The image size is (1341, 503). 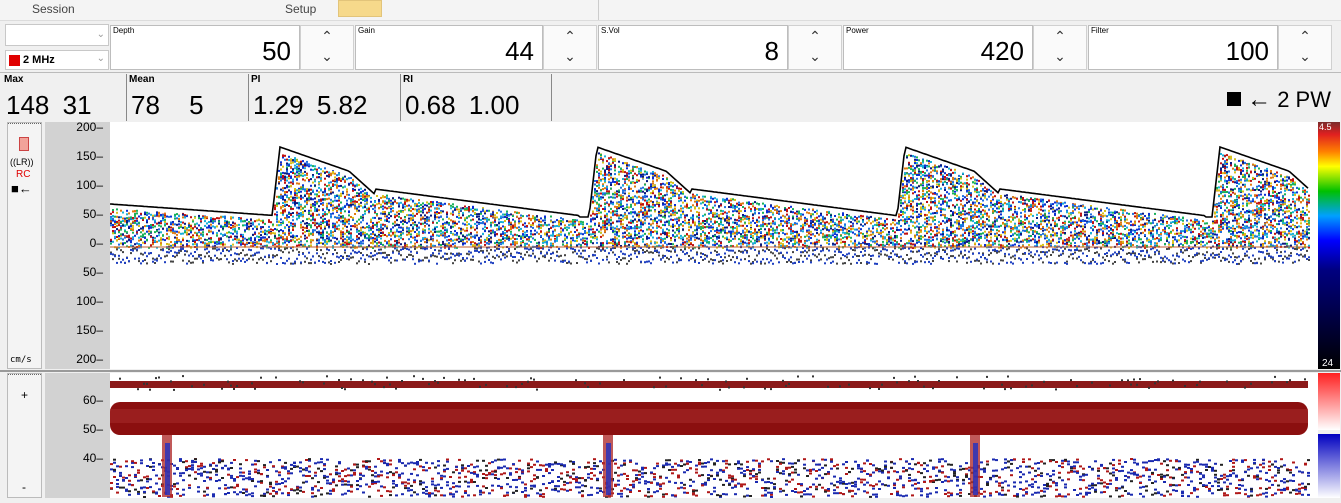 What do you see at coordinates (1325, 127) in the screenshot?
I see `colorbar-top-label: 4.5` at bounding box center [1325, 127].